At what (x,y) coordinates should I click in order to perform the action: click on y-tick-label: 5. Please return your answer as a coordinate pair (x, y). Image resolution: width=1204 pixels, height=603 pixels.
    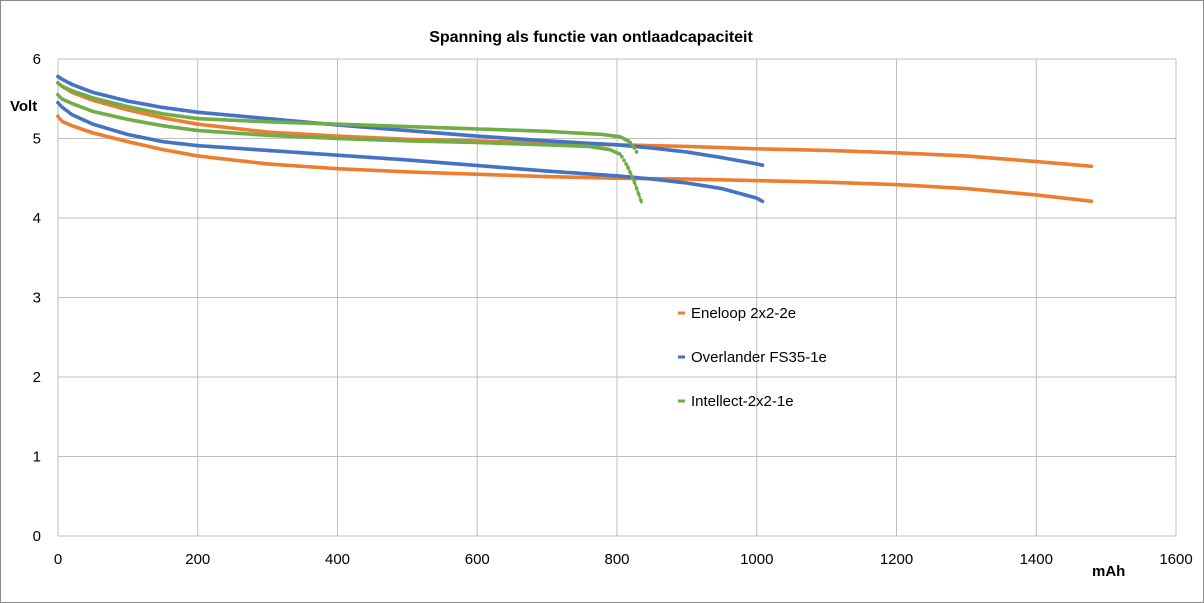
    Looking at the image, I should click on (37, 139).